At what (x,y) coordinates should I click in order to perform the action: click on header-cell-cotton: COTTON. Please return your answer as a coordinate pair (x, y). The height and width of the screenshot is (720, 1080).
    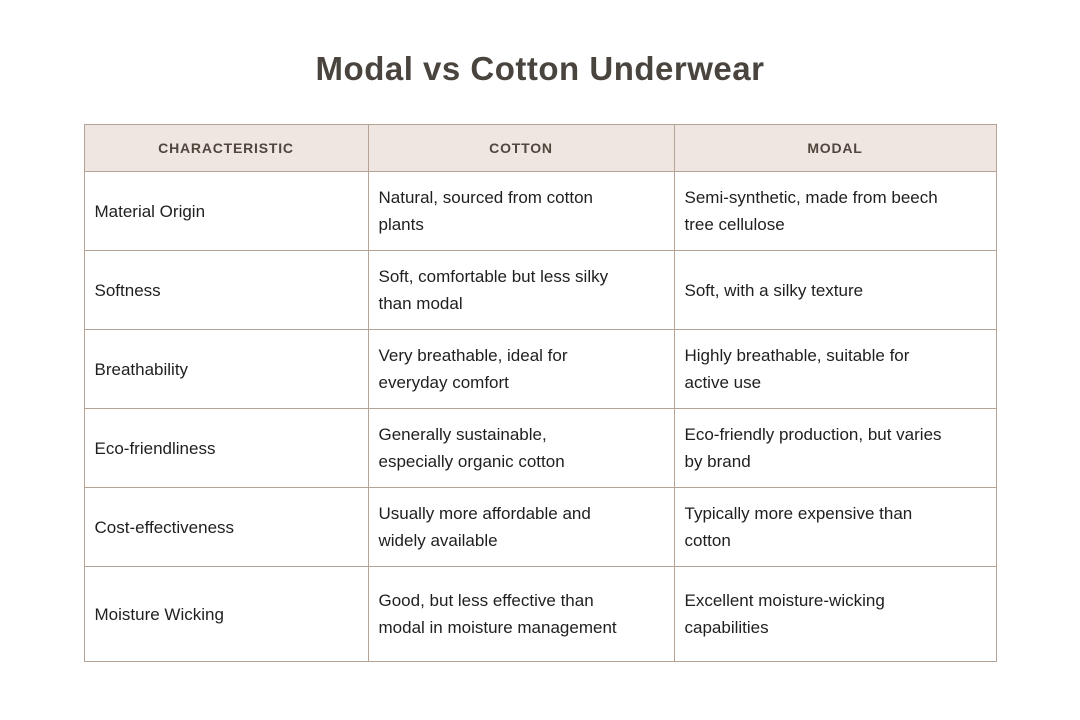
    Looking at the image, I should click on (521, 148).